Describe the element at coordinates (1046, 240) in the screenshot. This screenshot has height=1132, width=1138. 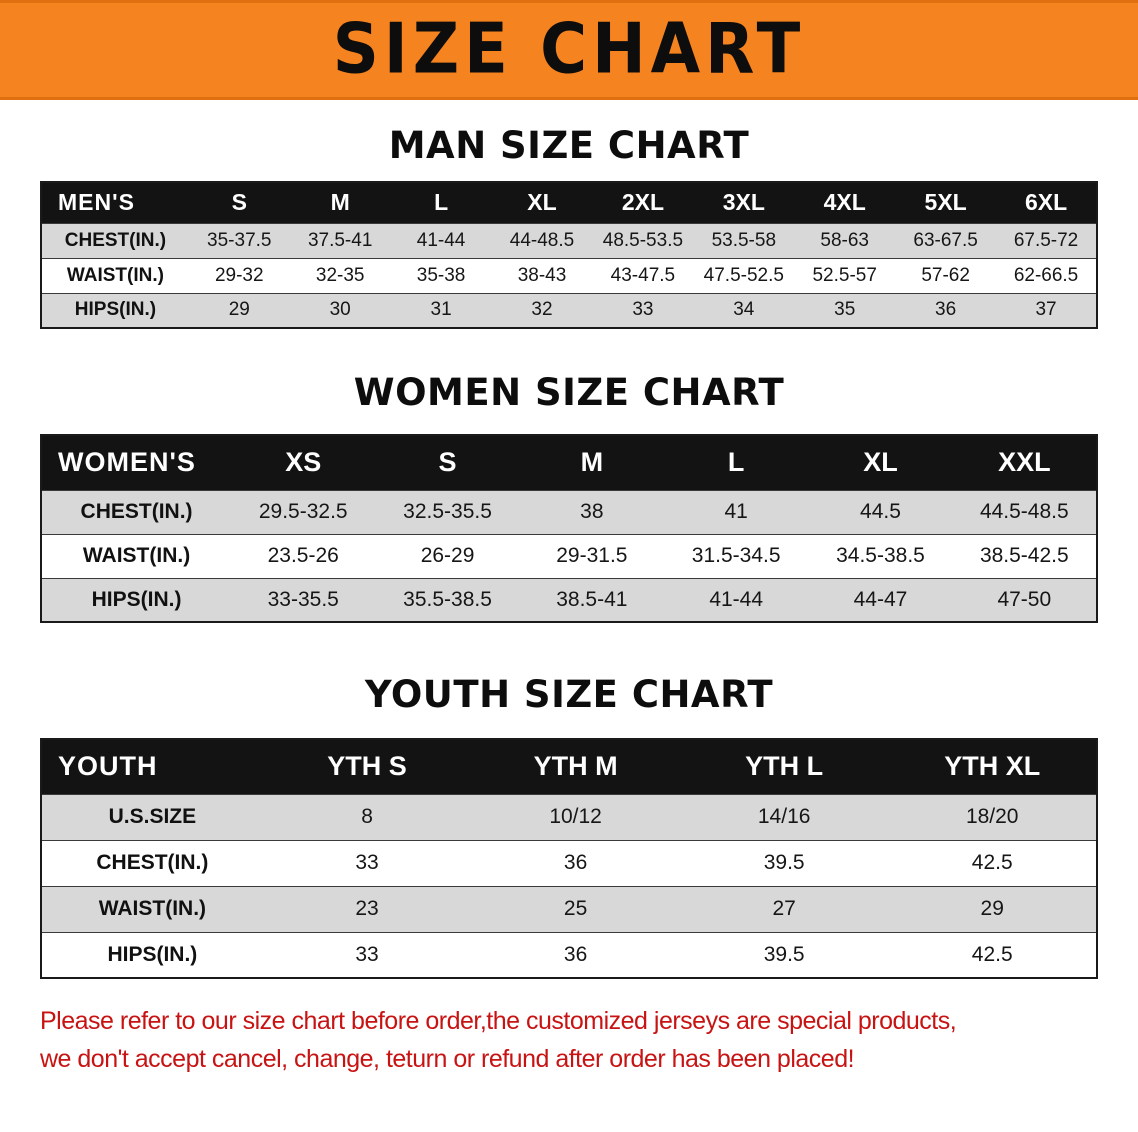
I see `size-value-cell: 67.5-72` at that location.